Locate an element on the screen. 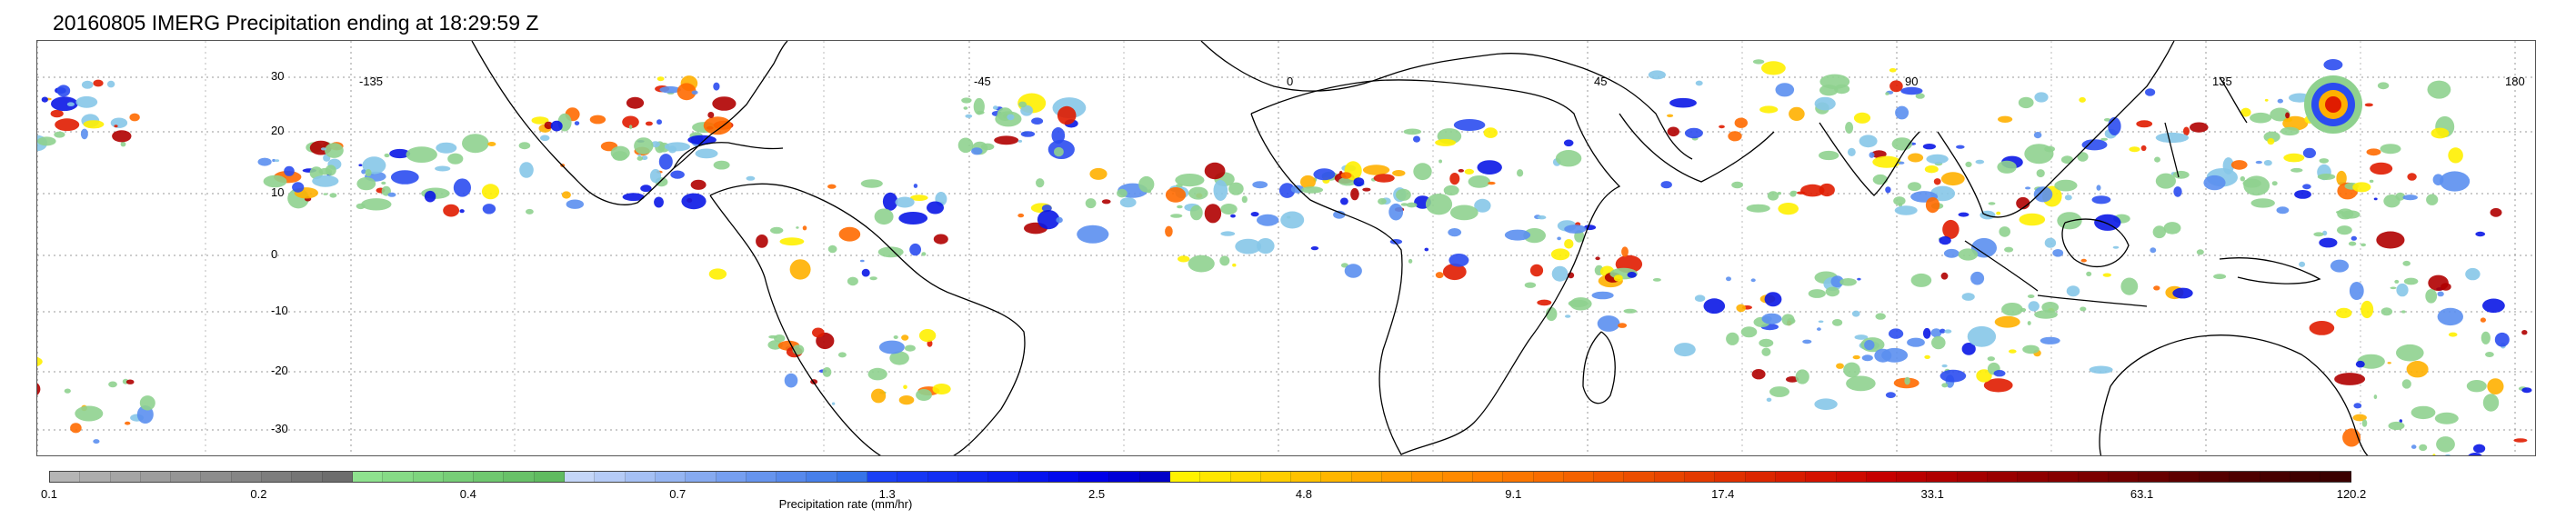 This screenshot has width=2576, height=519. colorbar-tick-label: 2.5 is located at coordinates (1097, 494).